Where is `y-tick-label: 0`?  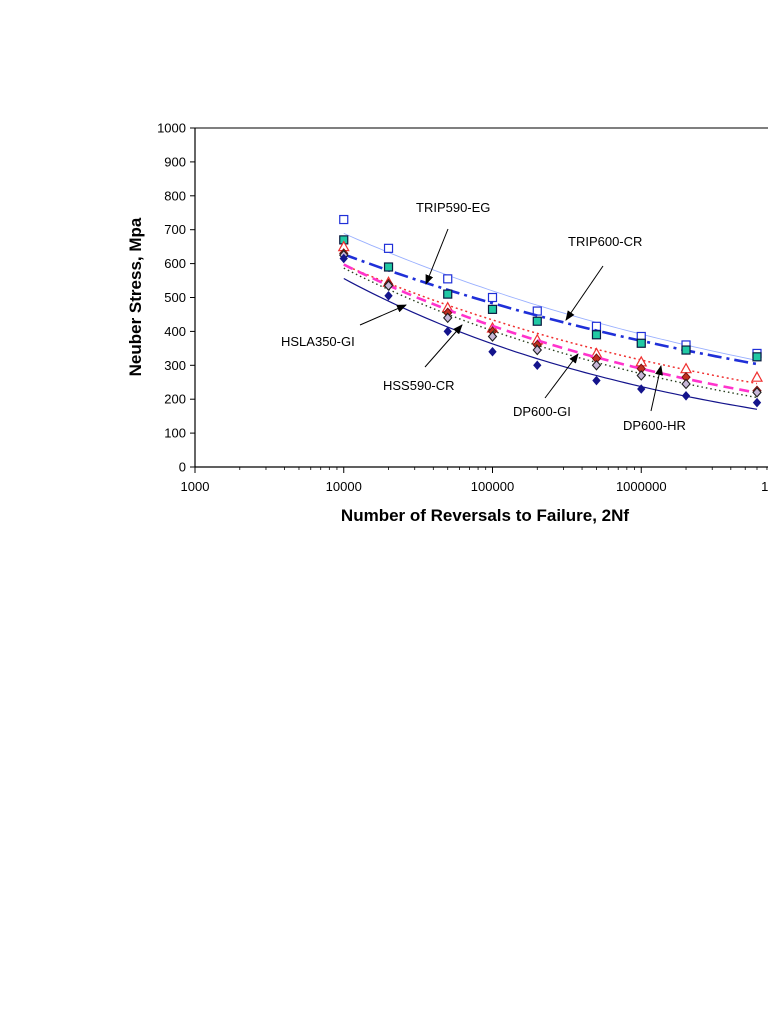
y-tick-label: 0 is located at coordinates (182, 467).